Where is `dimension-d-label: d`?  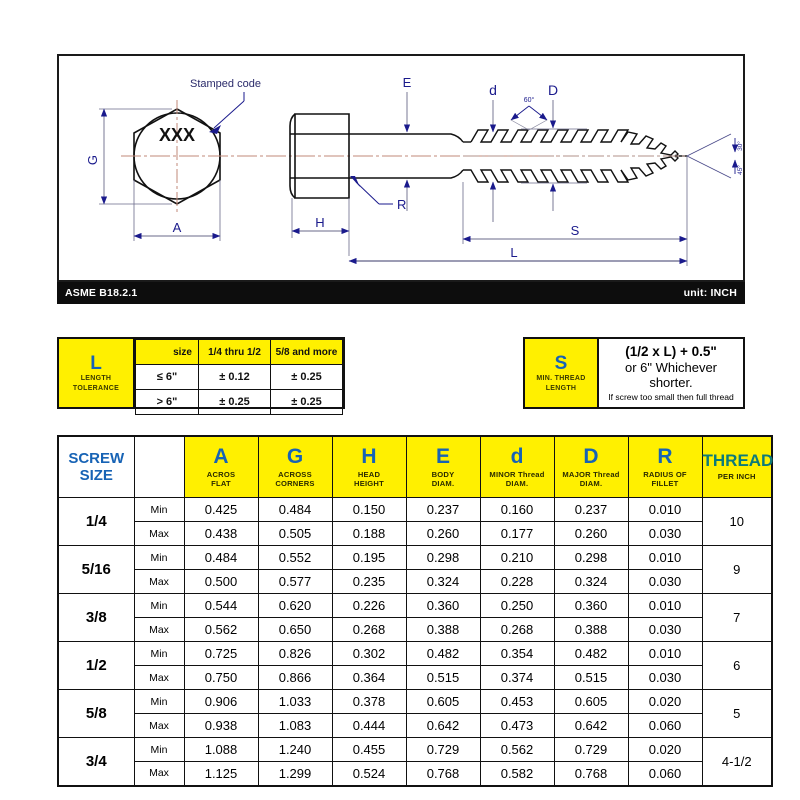
dimension-d-label: d is located at coordinates (493, 90).